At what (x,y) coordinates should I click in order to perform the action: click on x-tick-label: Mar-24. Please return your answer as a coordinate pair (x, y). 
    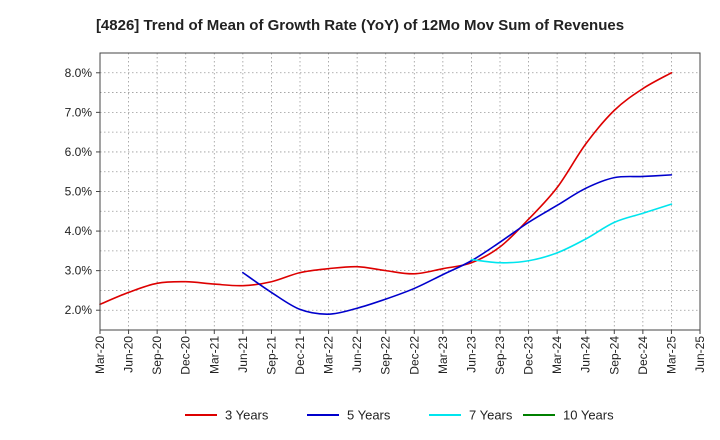
    Looking at the image, I should click on (557, 355).